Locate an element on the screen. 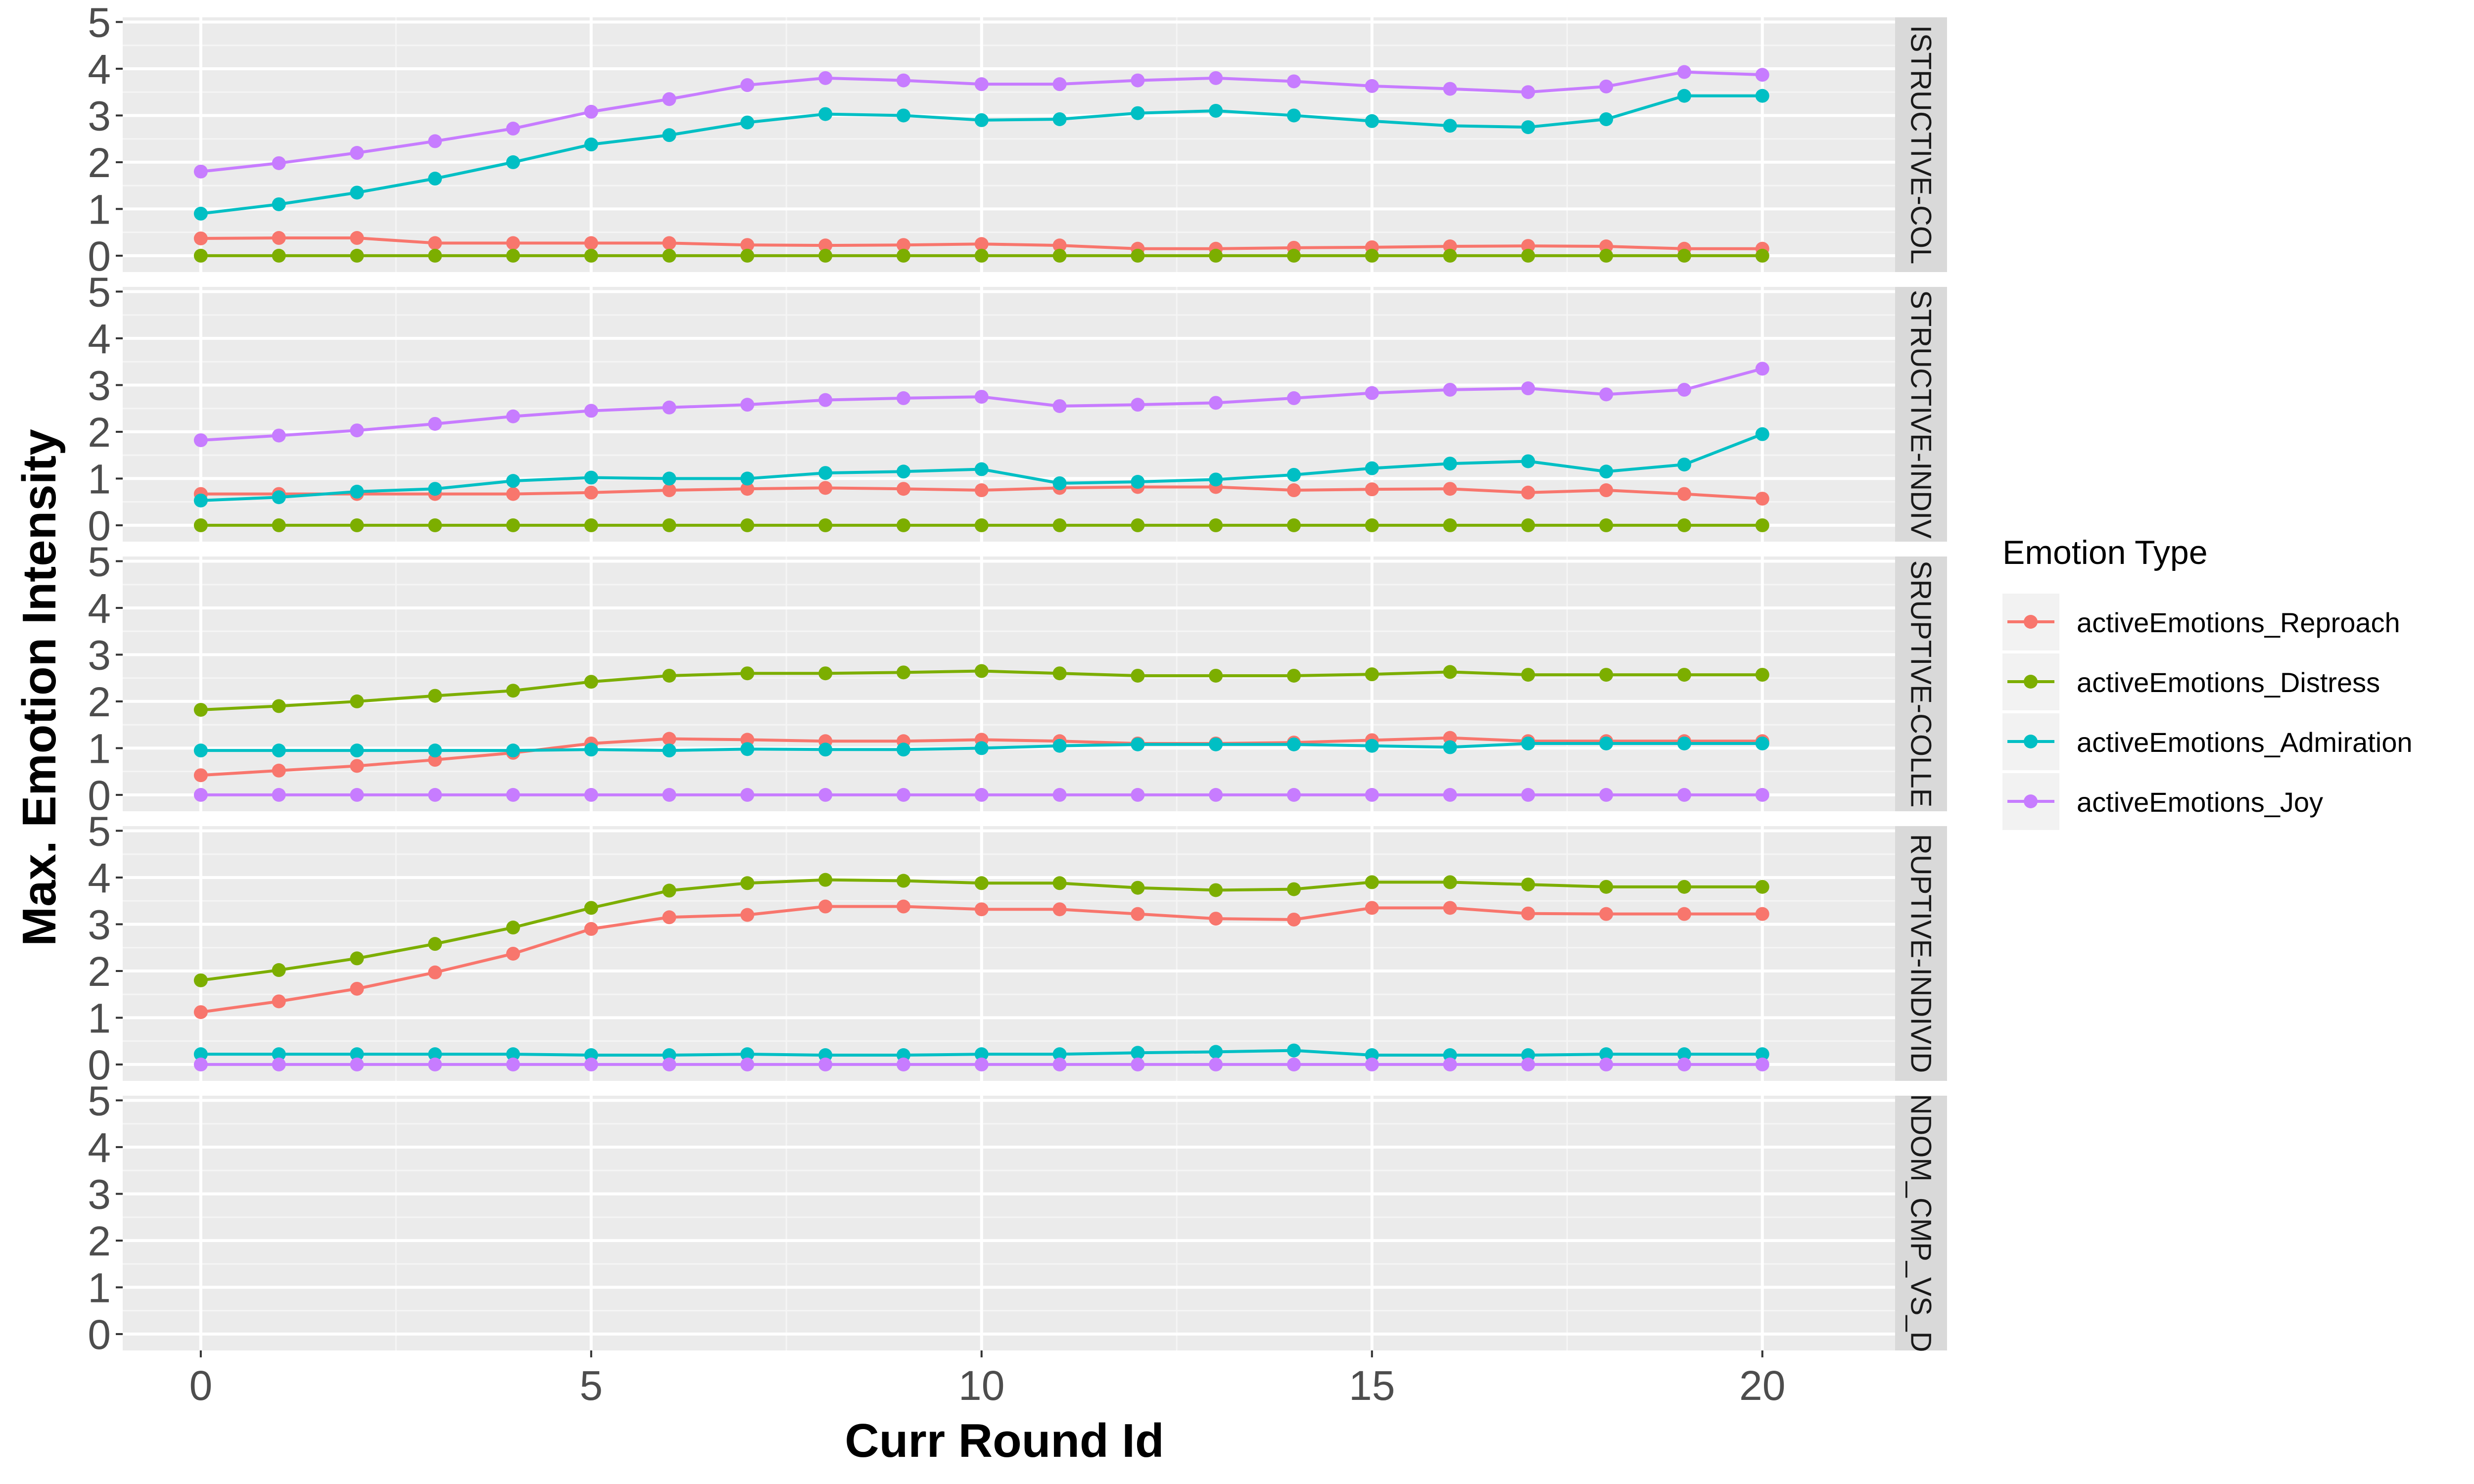  x-tick-label: 0 is located at coordinates (201, 1385).